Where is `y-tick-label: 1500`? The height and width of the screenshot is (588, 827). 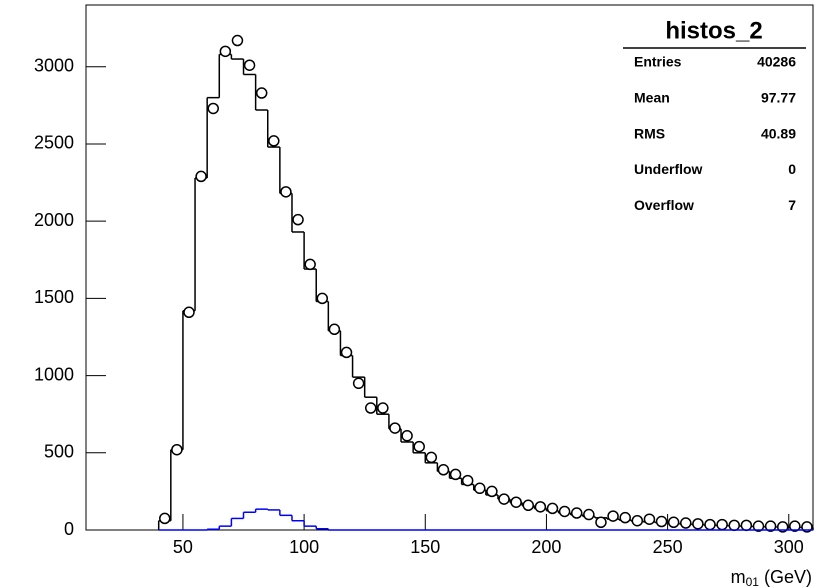 y-tick-label: 1500 is located at coordinates (54, 297).